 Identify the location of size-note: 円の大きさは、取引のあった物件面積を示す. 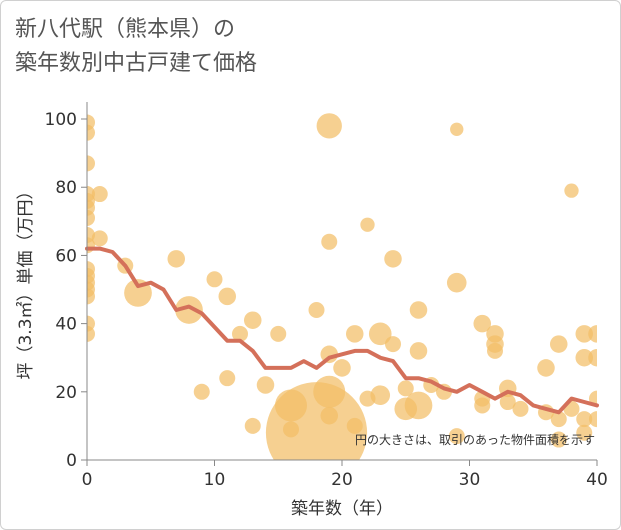
(475, 439).